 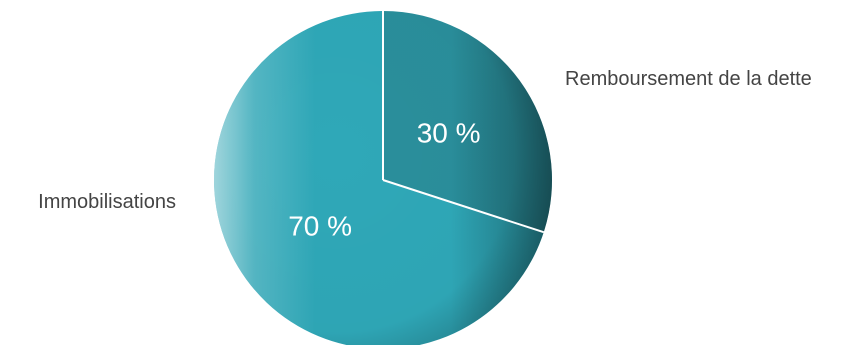 I want to click on slice-category-label: Immobilisations, so click(x=107, y=202).